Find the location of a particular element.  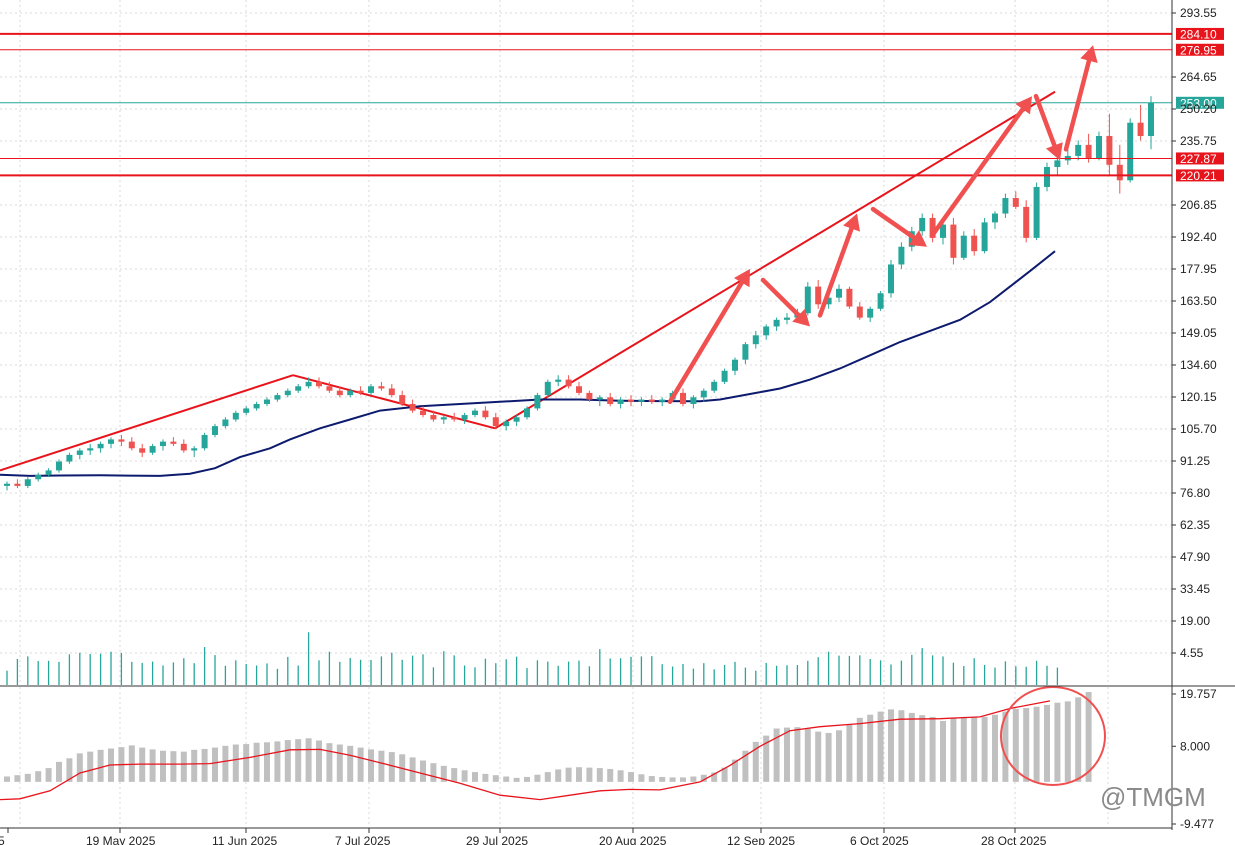

level-label: 227.87 is located at coordinates (1198, 159).